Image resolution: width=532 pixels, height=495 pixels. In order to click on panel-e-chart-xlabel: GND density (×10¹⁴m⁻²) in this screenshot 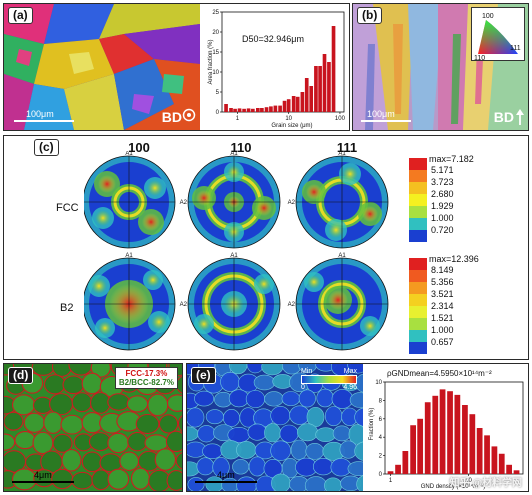, I will do `click(453, 486)`.